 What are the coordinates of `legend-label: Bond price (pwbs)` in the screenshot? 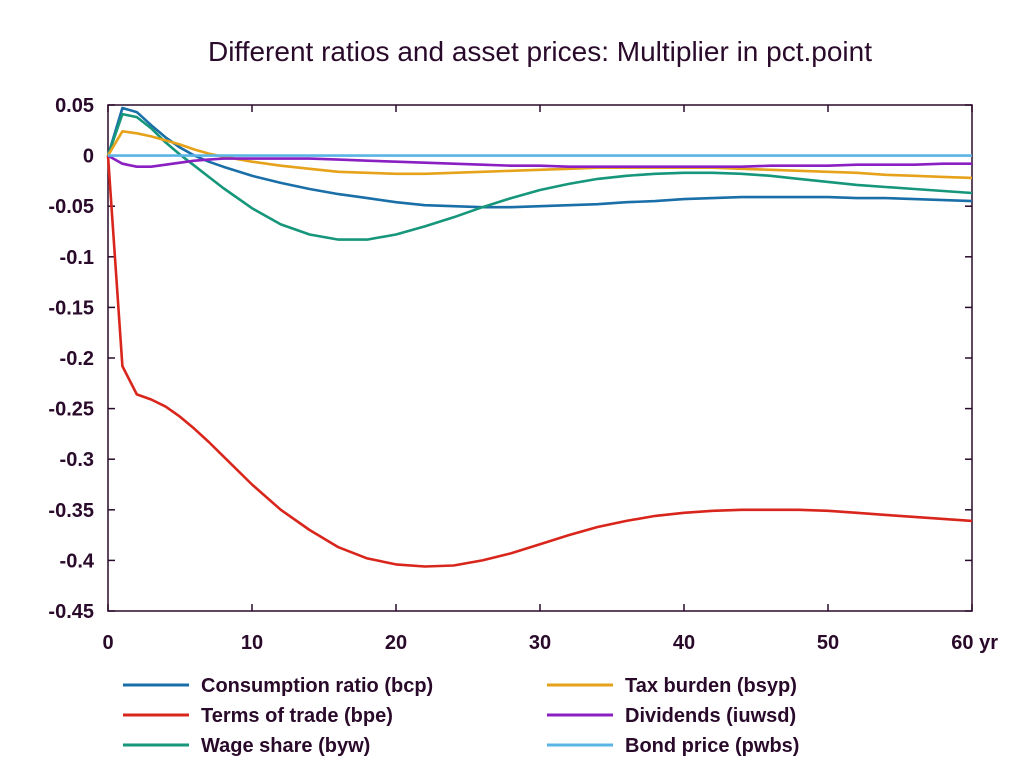 It's located at (712, 746).